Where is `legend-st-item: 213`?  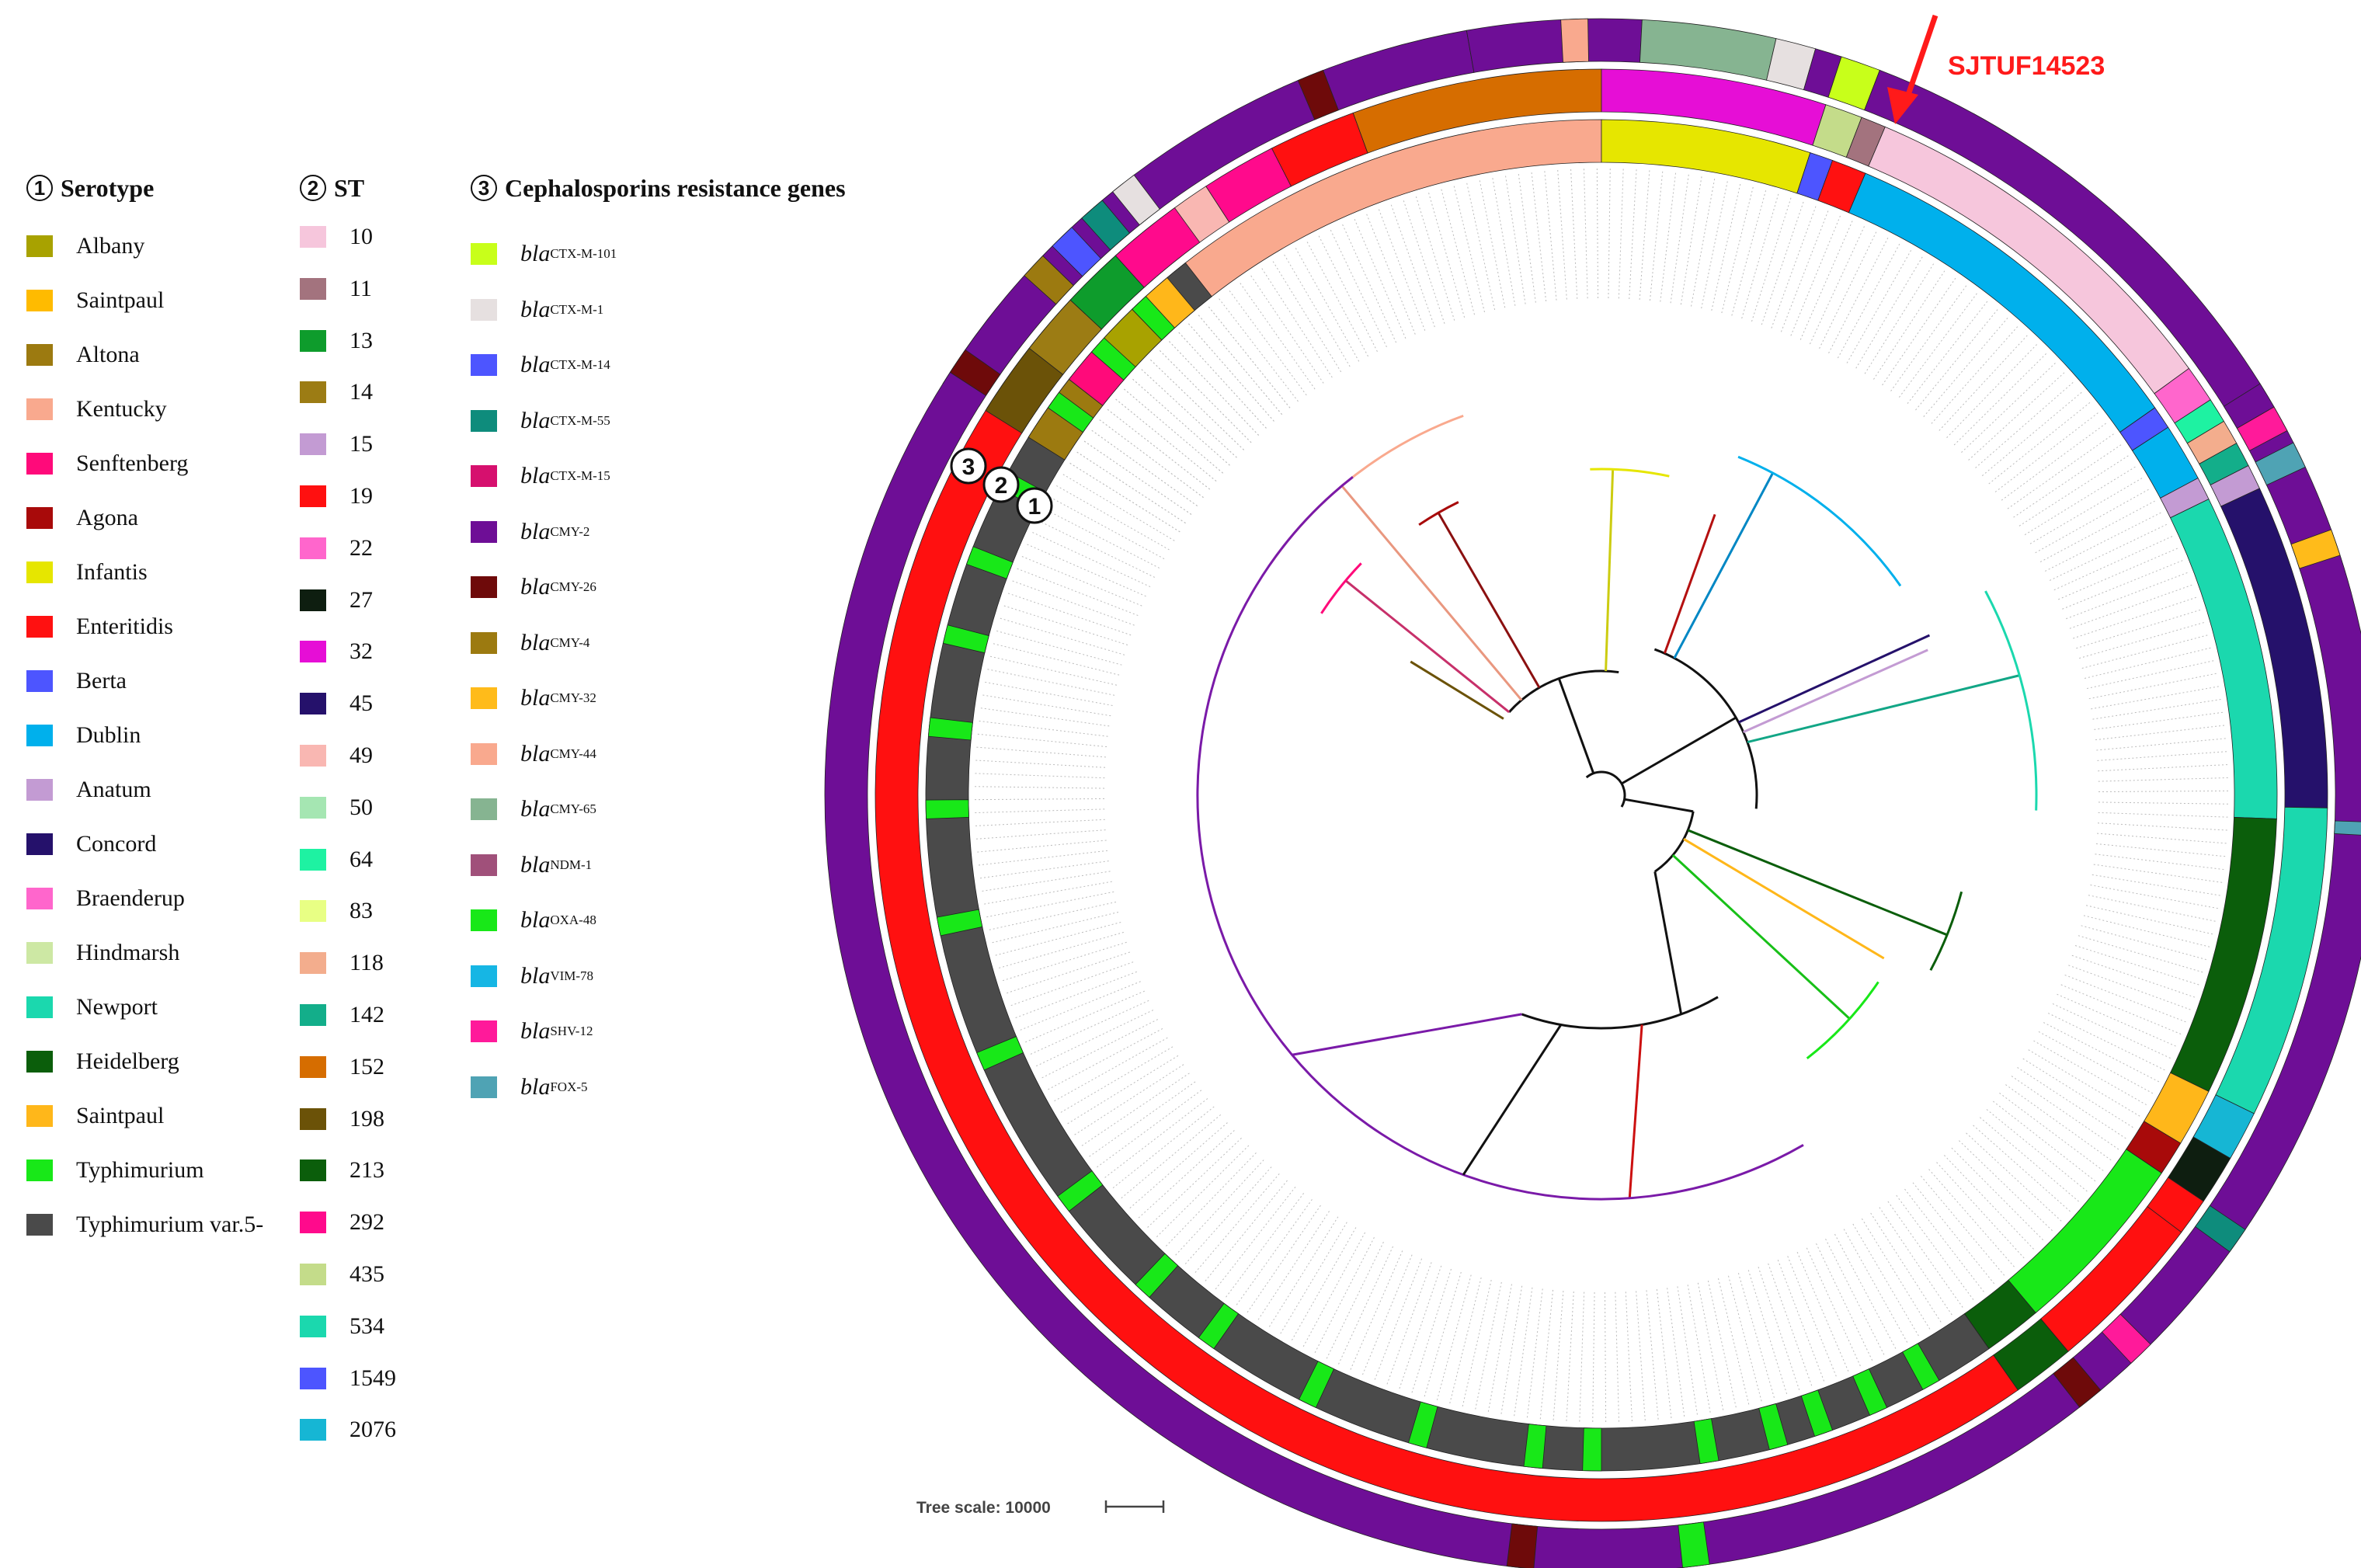
legend-st-item: 213 is located at coordinates (342, 1171).